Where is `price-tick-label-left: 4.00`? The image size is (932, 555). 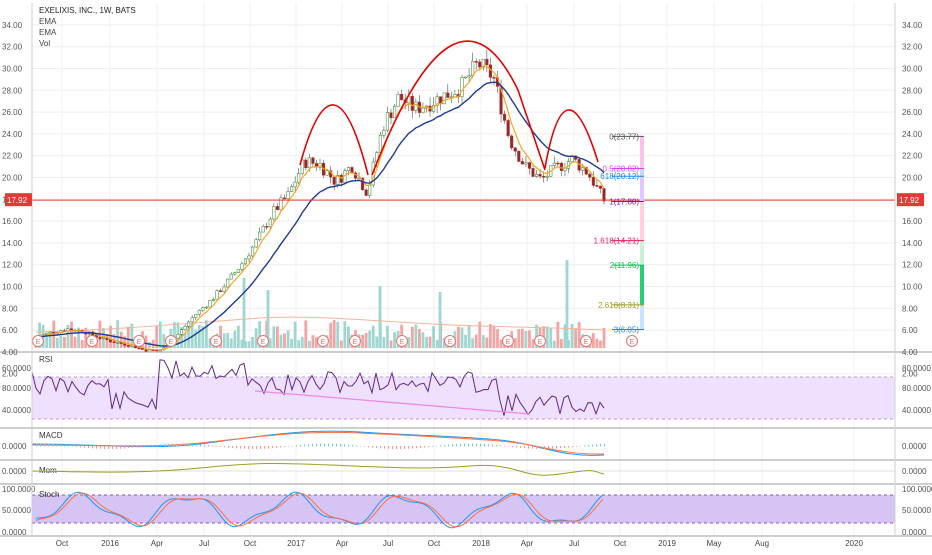 price-tick-label-left: 4.00 is located at coordinates (10, 352).